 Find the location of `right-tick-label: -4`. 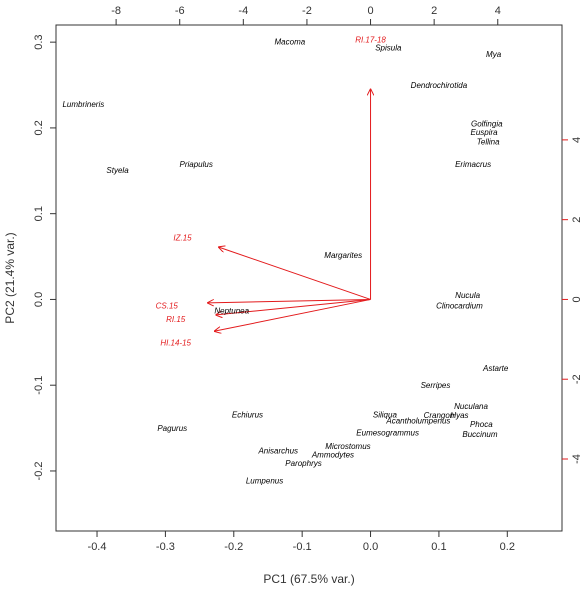

right-tick-label: -4 is located at coordinates (577, 459).